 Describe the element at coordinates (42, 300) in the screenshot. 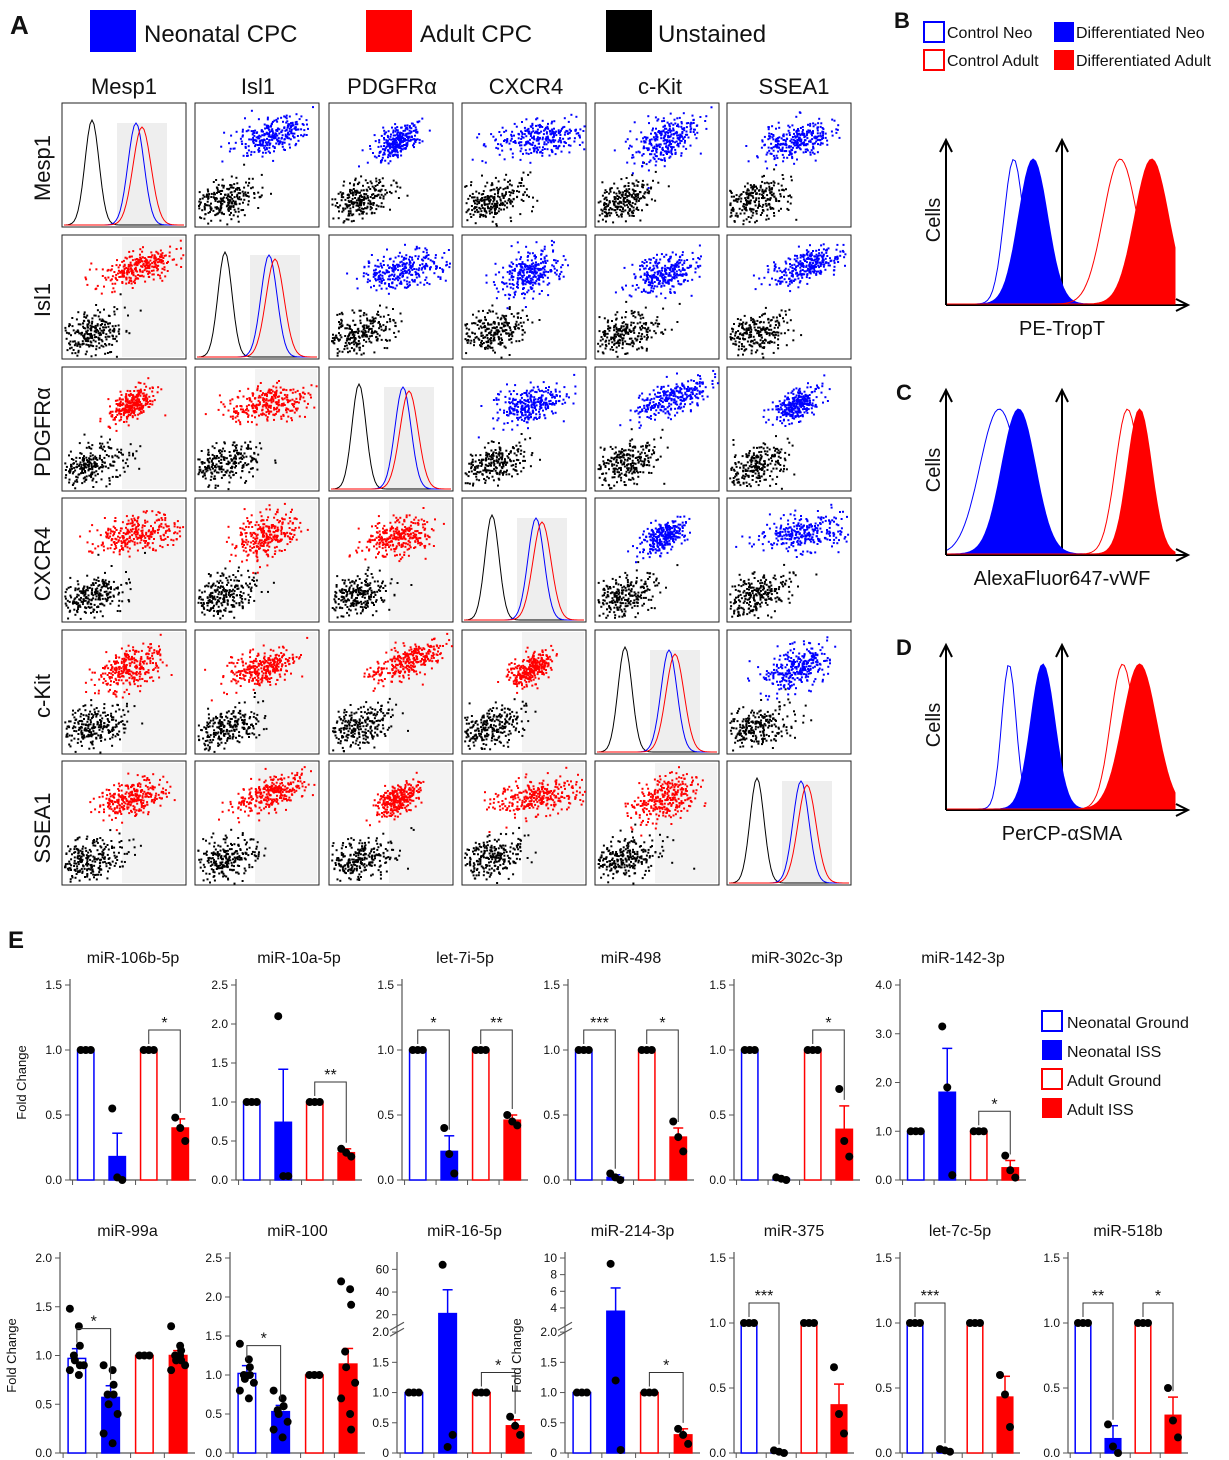

I see `row-label-isl1: Isl1` at that location.